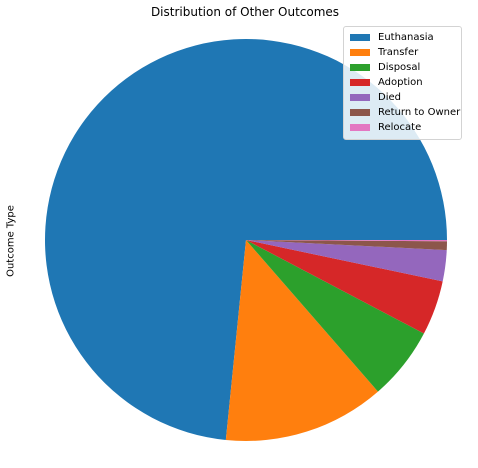 Image resolution: width=478 pixels, height=468 pixels. I want to click on legend-label: Euthanasia, so click(406, 37).